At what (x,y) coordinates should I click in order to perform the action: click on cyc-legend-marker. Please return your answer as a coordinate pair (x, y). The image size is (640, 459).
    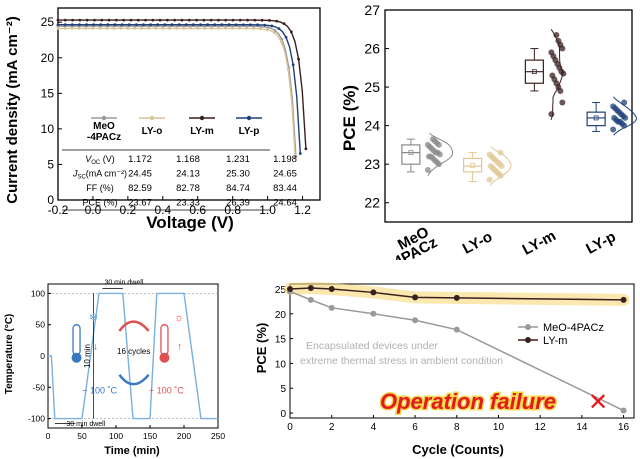
    Looking at the image, I should click on (528, 327).